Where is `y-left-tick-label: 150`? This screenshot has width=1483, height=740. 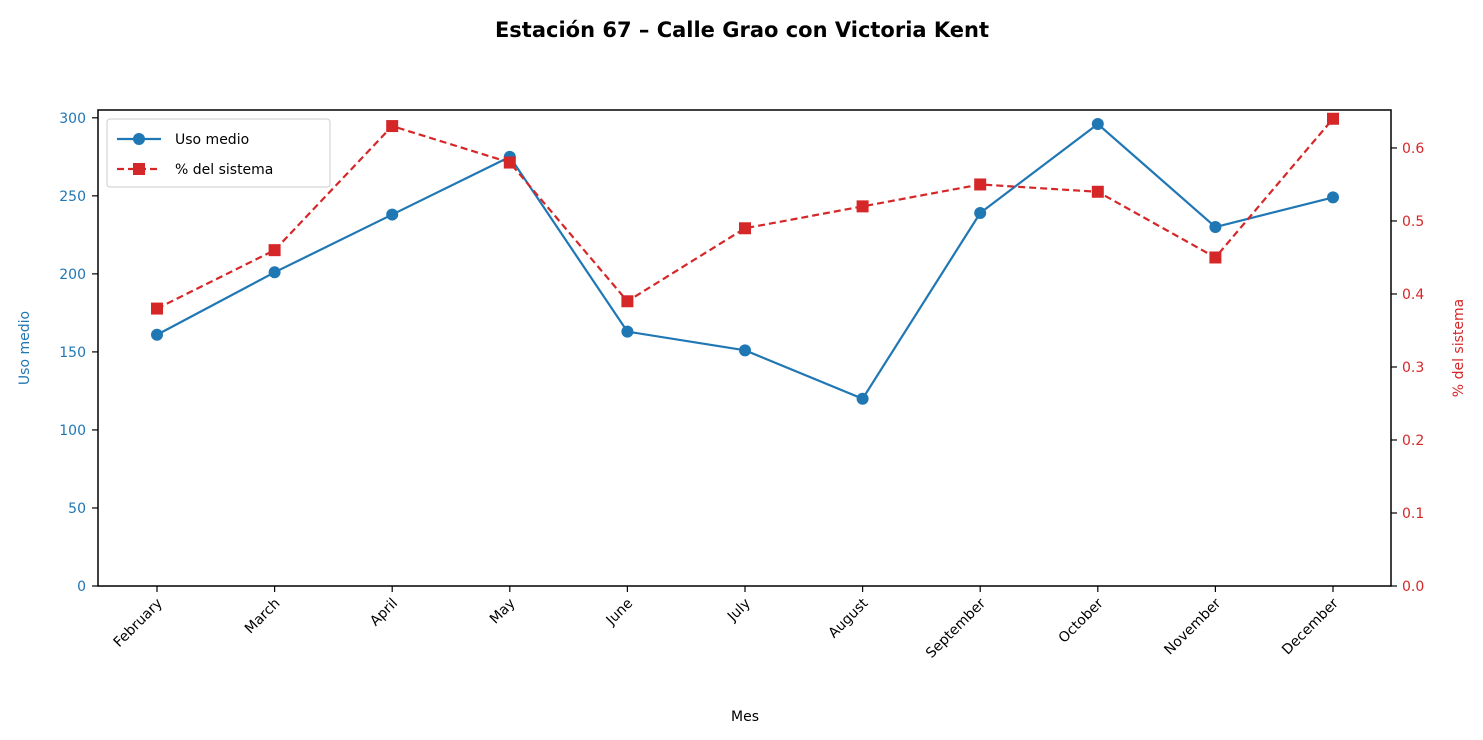 y-left-tick-label: 150 is located at coordinates (72, 353).